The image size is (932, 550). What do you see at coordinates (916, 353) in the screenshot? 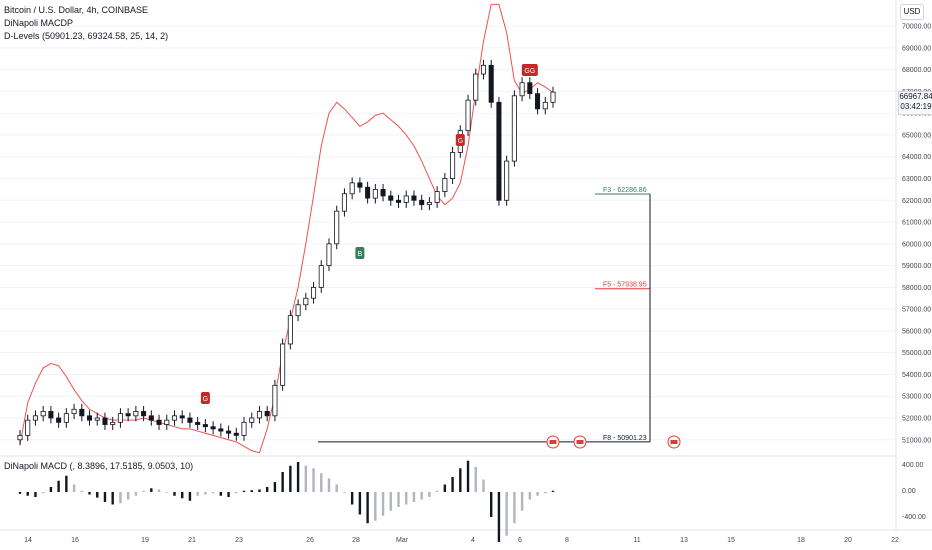
I see `y-tick-label: 55000.00` at bounding box center [916, 353].